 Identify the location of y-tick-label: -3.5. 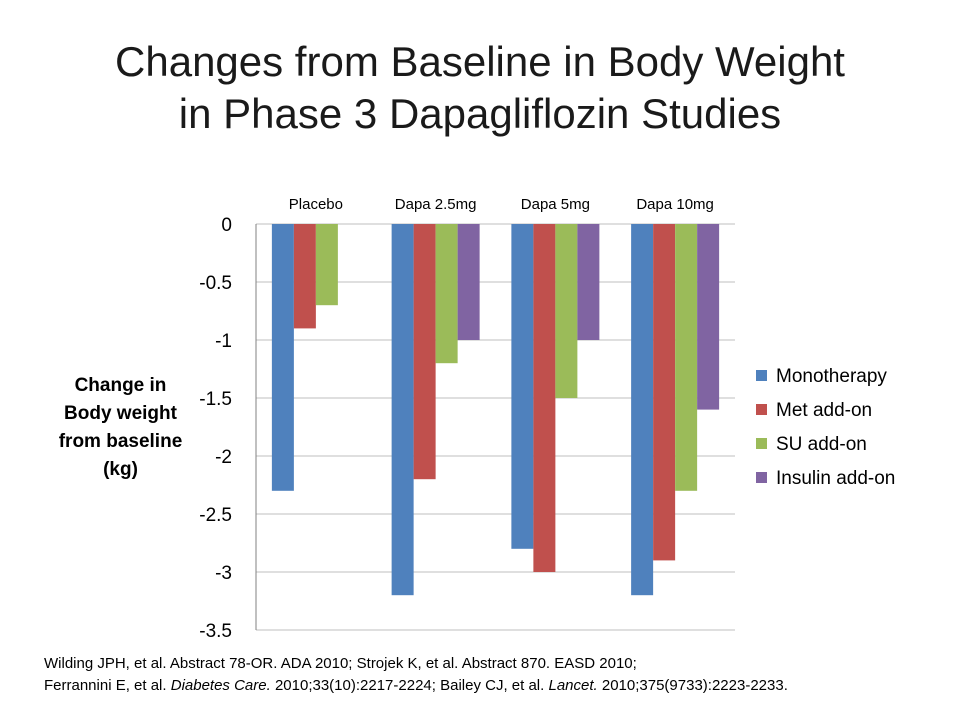
(215, 631).